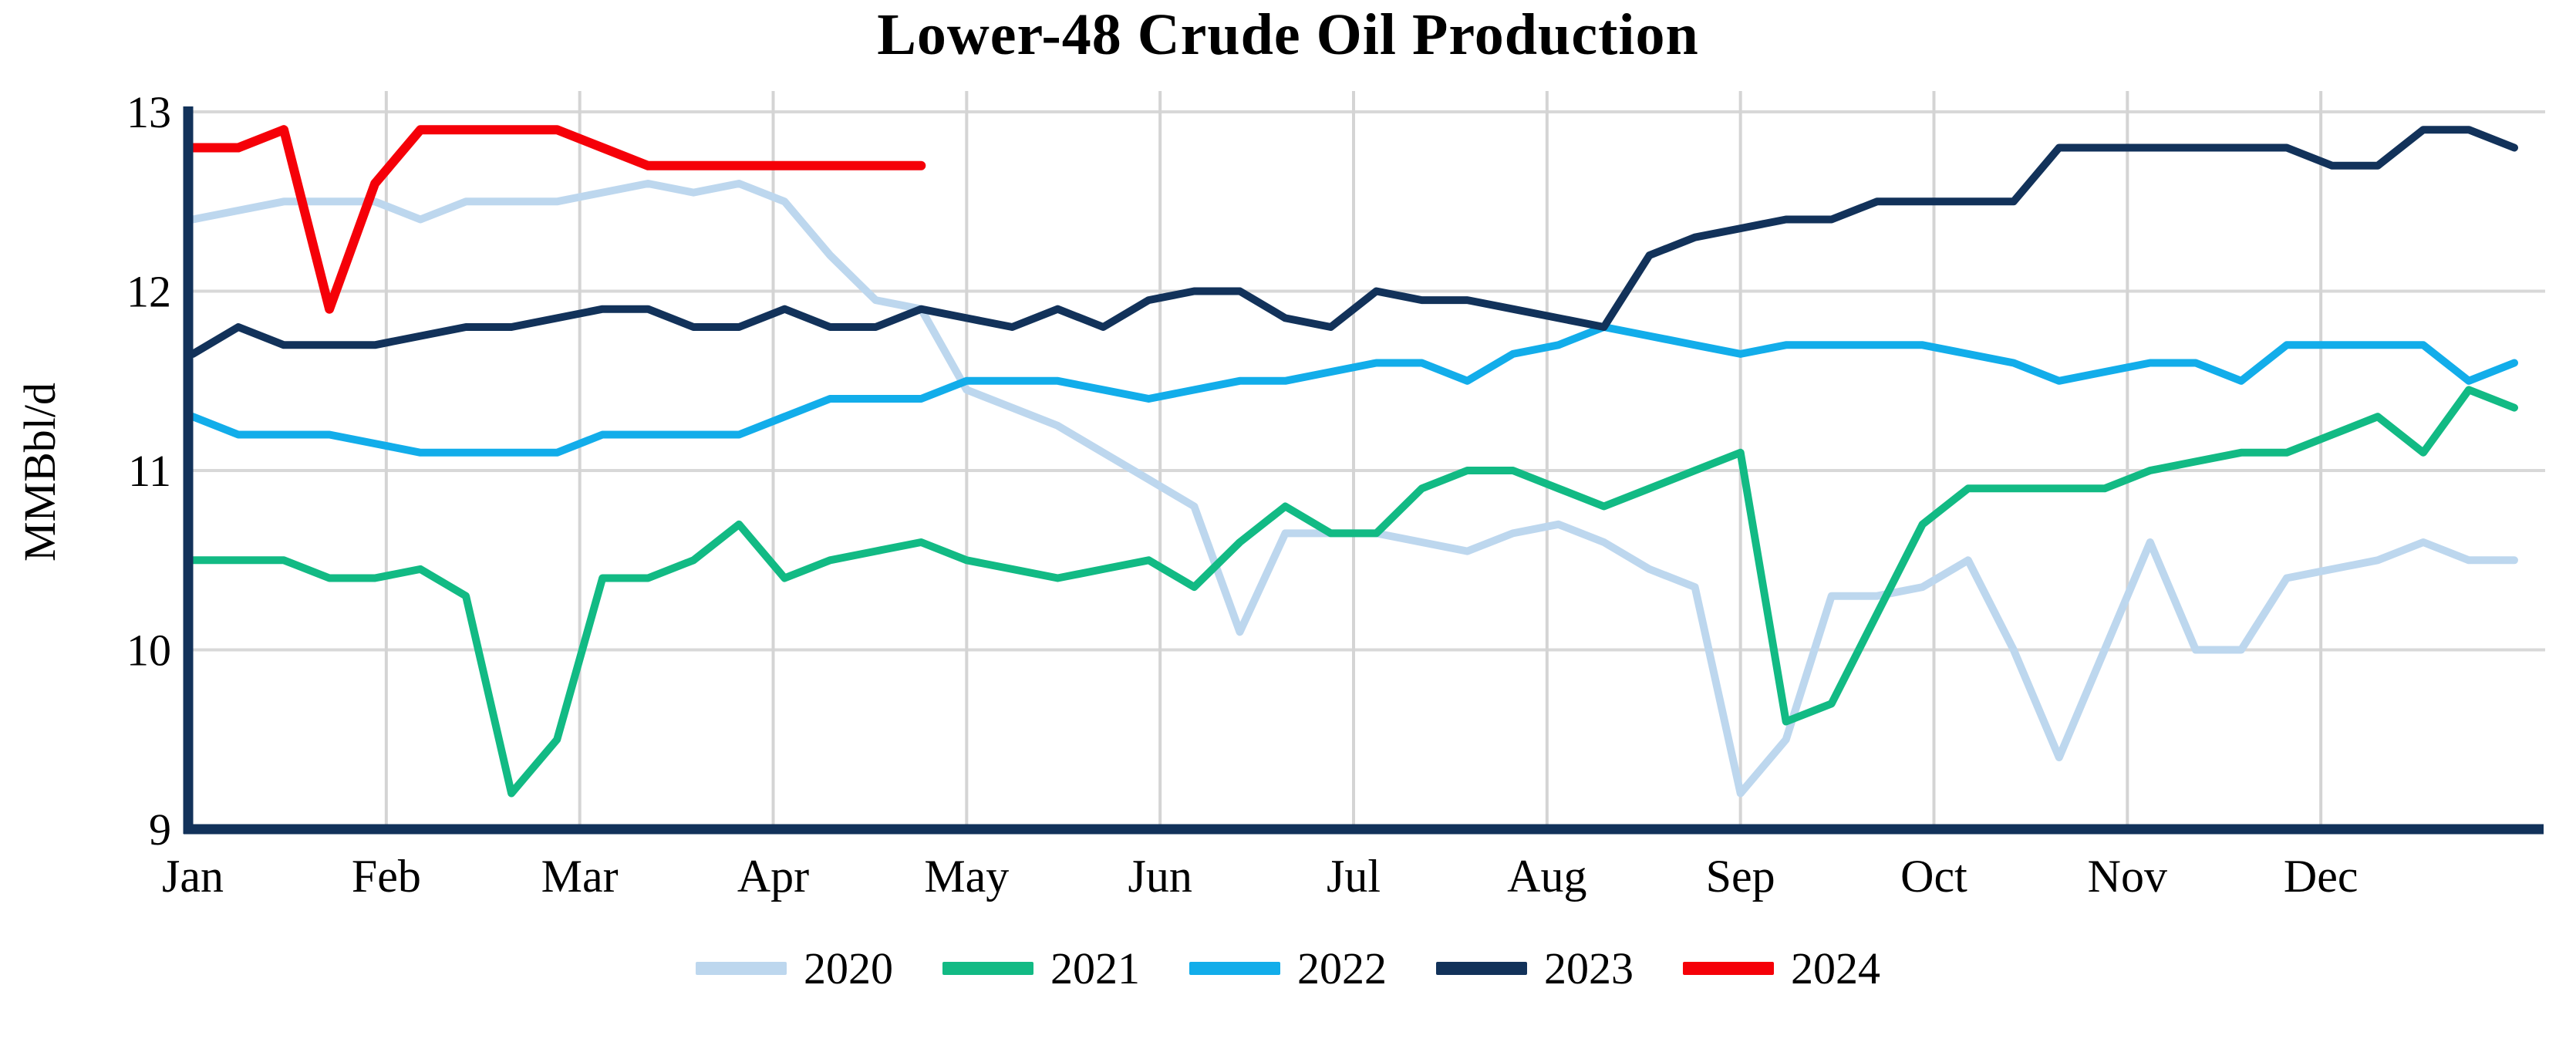 This screenshot has height=1049, width=2576. I want to click on legend-item-2022: 2022, so click(1288, 969).